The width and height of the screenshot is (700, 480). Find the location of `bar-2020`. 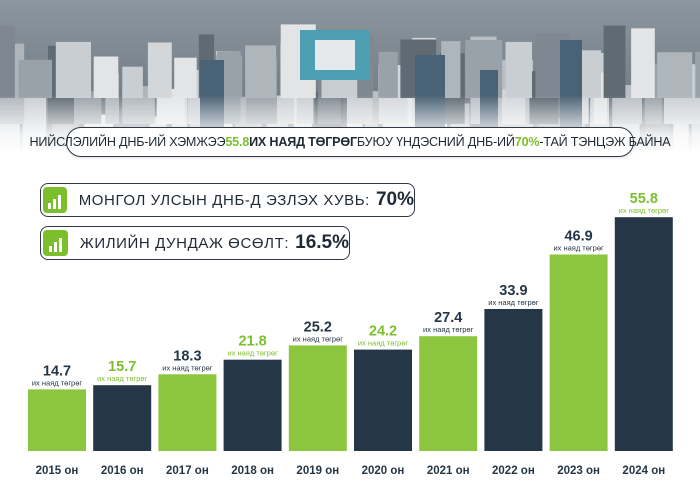

bar-2020 is located at coordinates (383, 400).